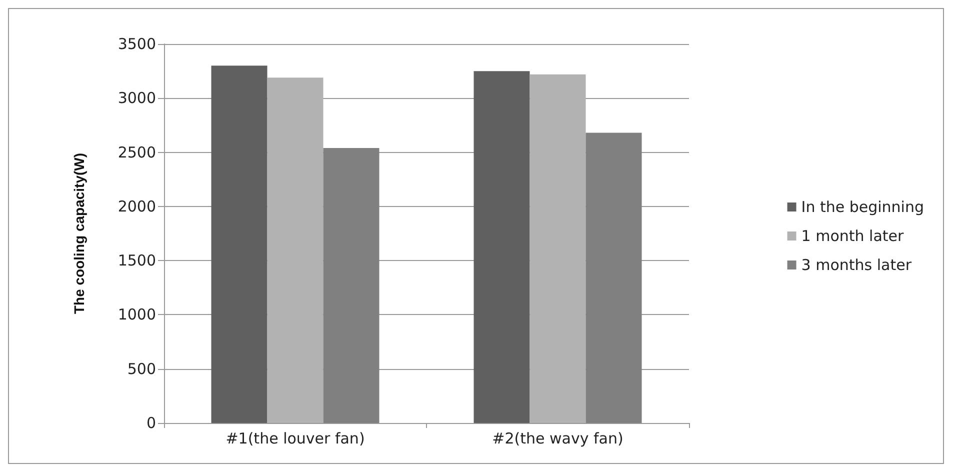 The width and height of the screenshot is (954, 474). I want to click on y-tick-label: 500, so click(141, 369).